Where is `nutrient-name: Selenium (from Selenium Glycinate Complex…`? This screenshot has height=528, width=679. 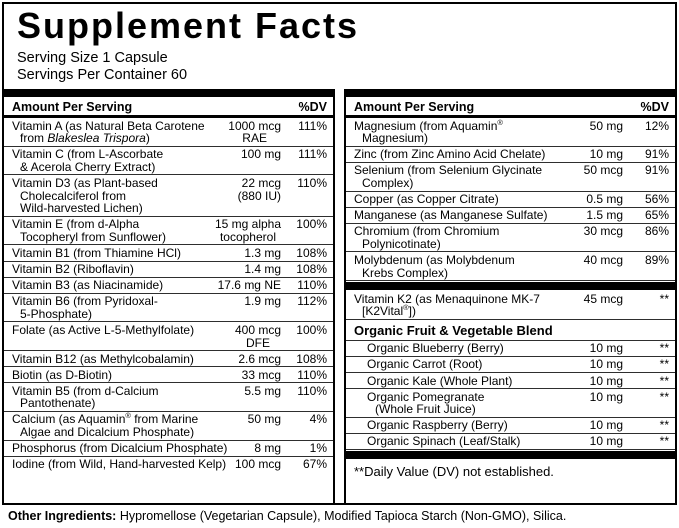
nutrient-name: Selenium (from Selenium Glycinate Complex… is located at coordinates (448, 176).